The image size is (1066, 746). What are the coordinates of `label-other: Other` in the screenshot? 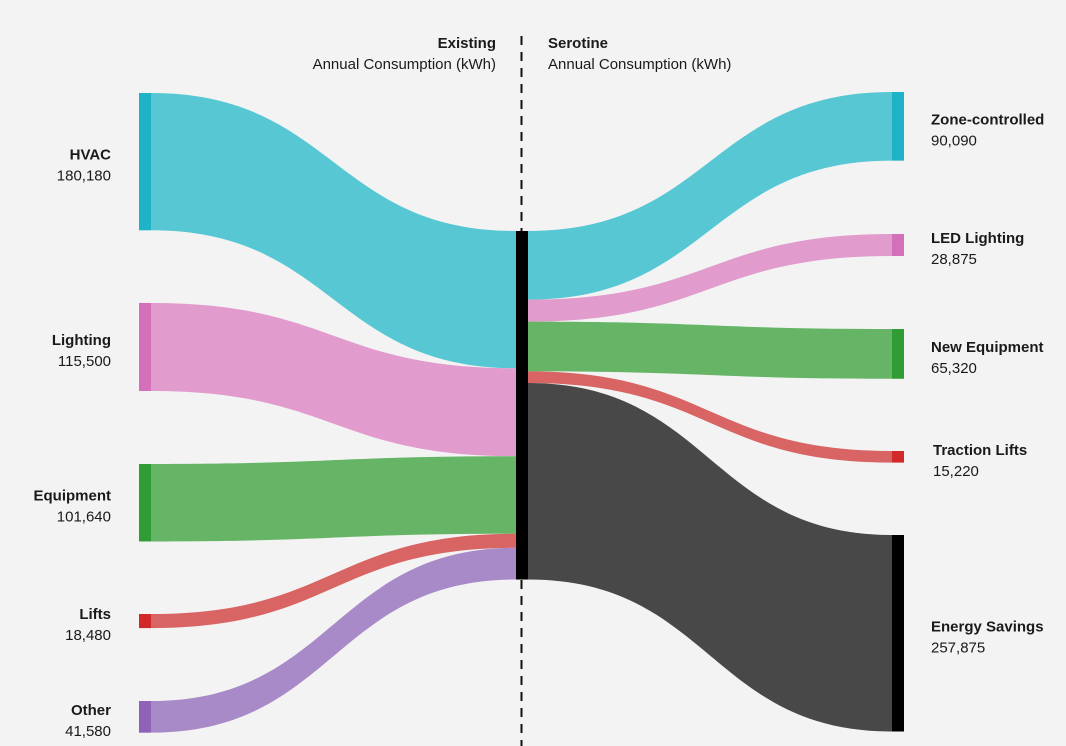 It's located at (91, 710).